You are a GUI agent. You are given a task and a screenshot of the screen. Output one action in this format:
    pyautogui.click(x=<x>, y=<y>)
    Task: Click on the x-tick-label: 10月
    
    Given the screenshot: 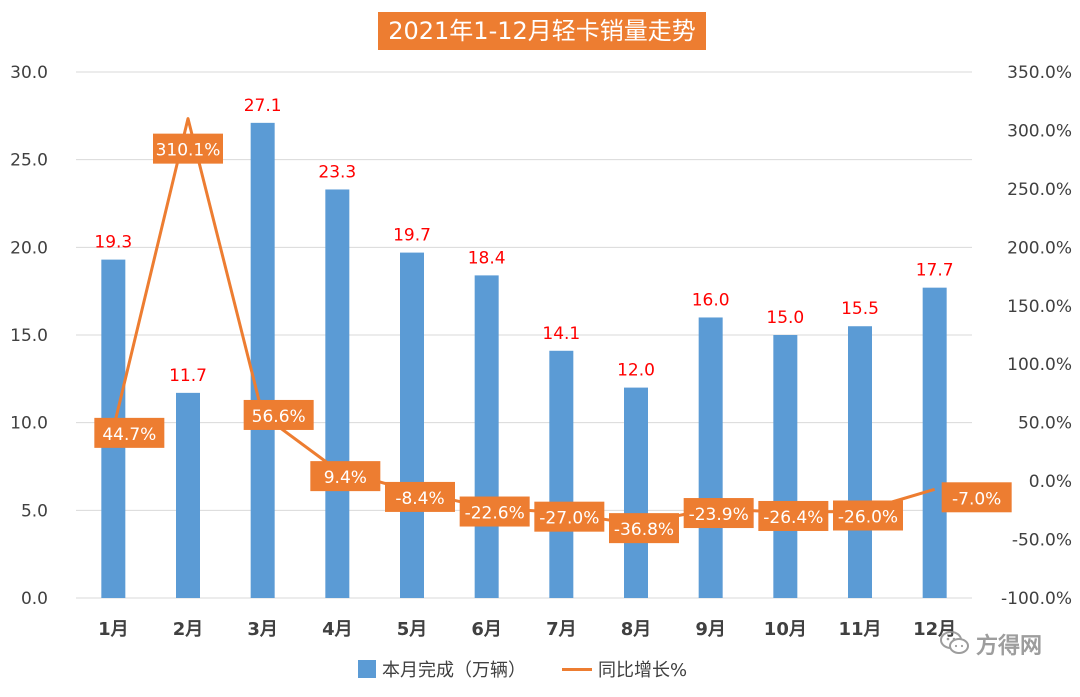 What is the action you would take?
    pyautogui.click(x=785, y=629)
    